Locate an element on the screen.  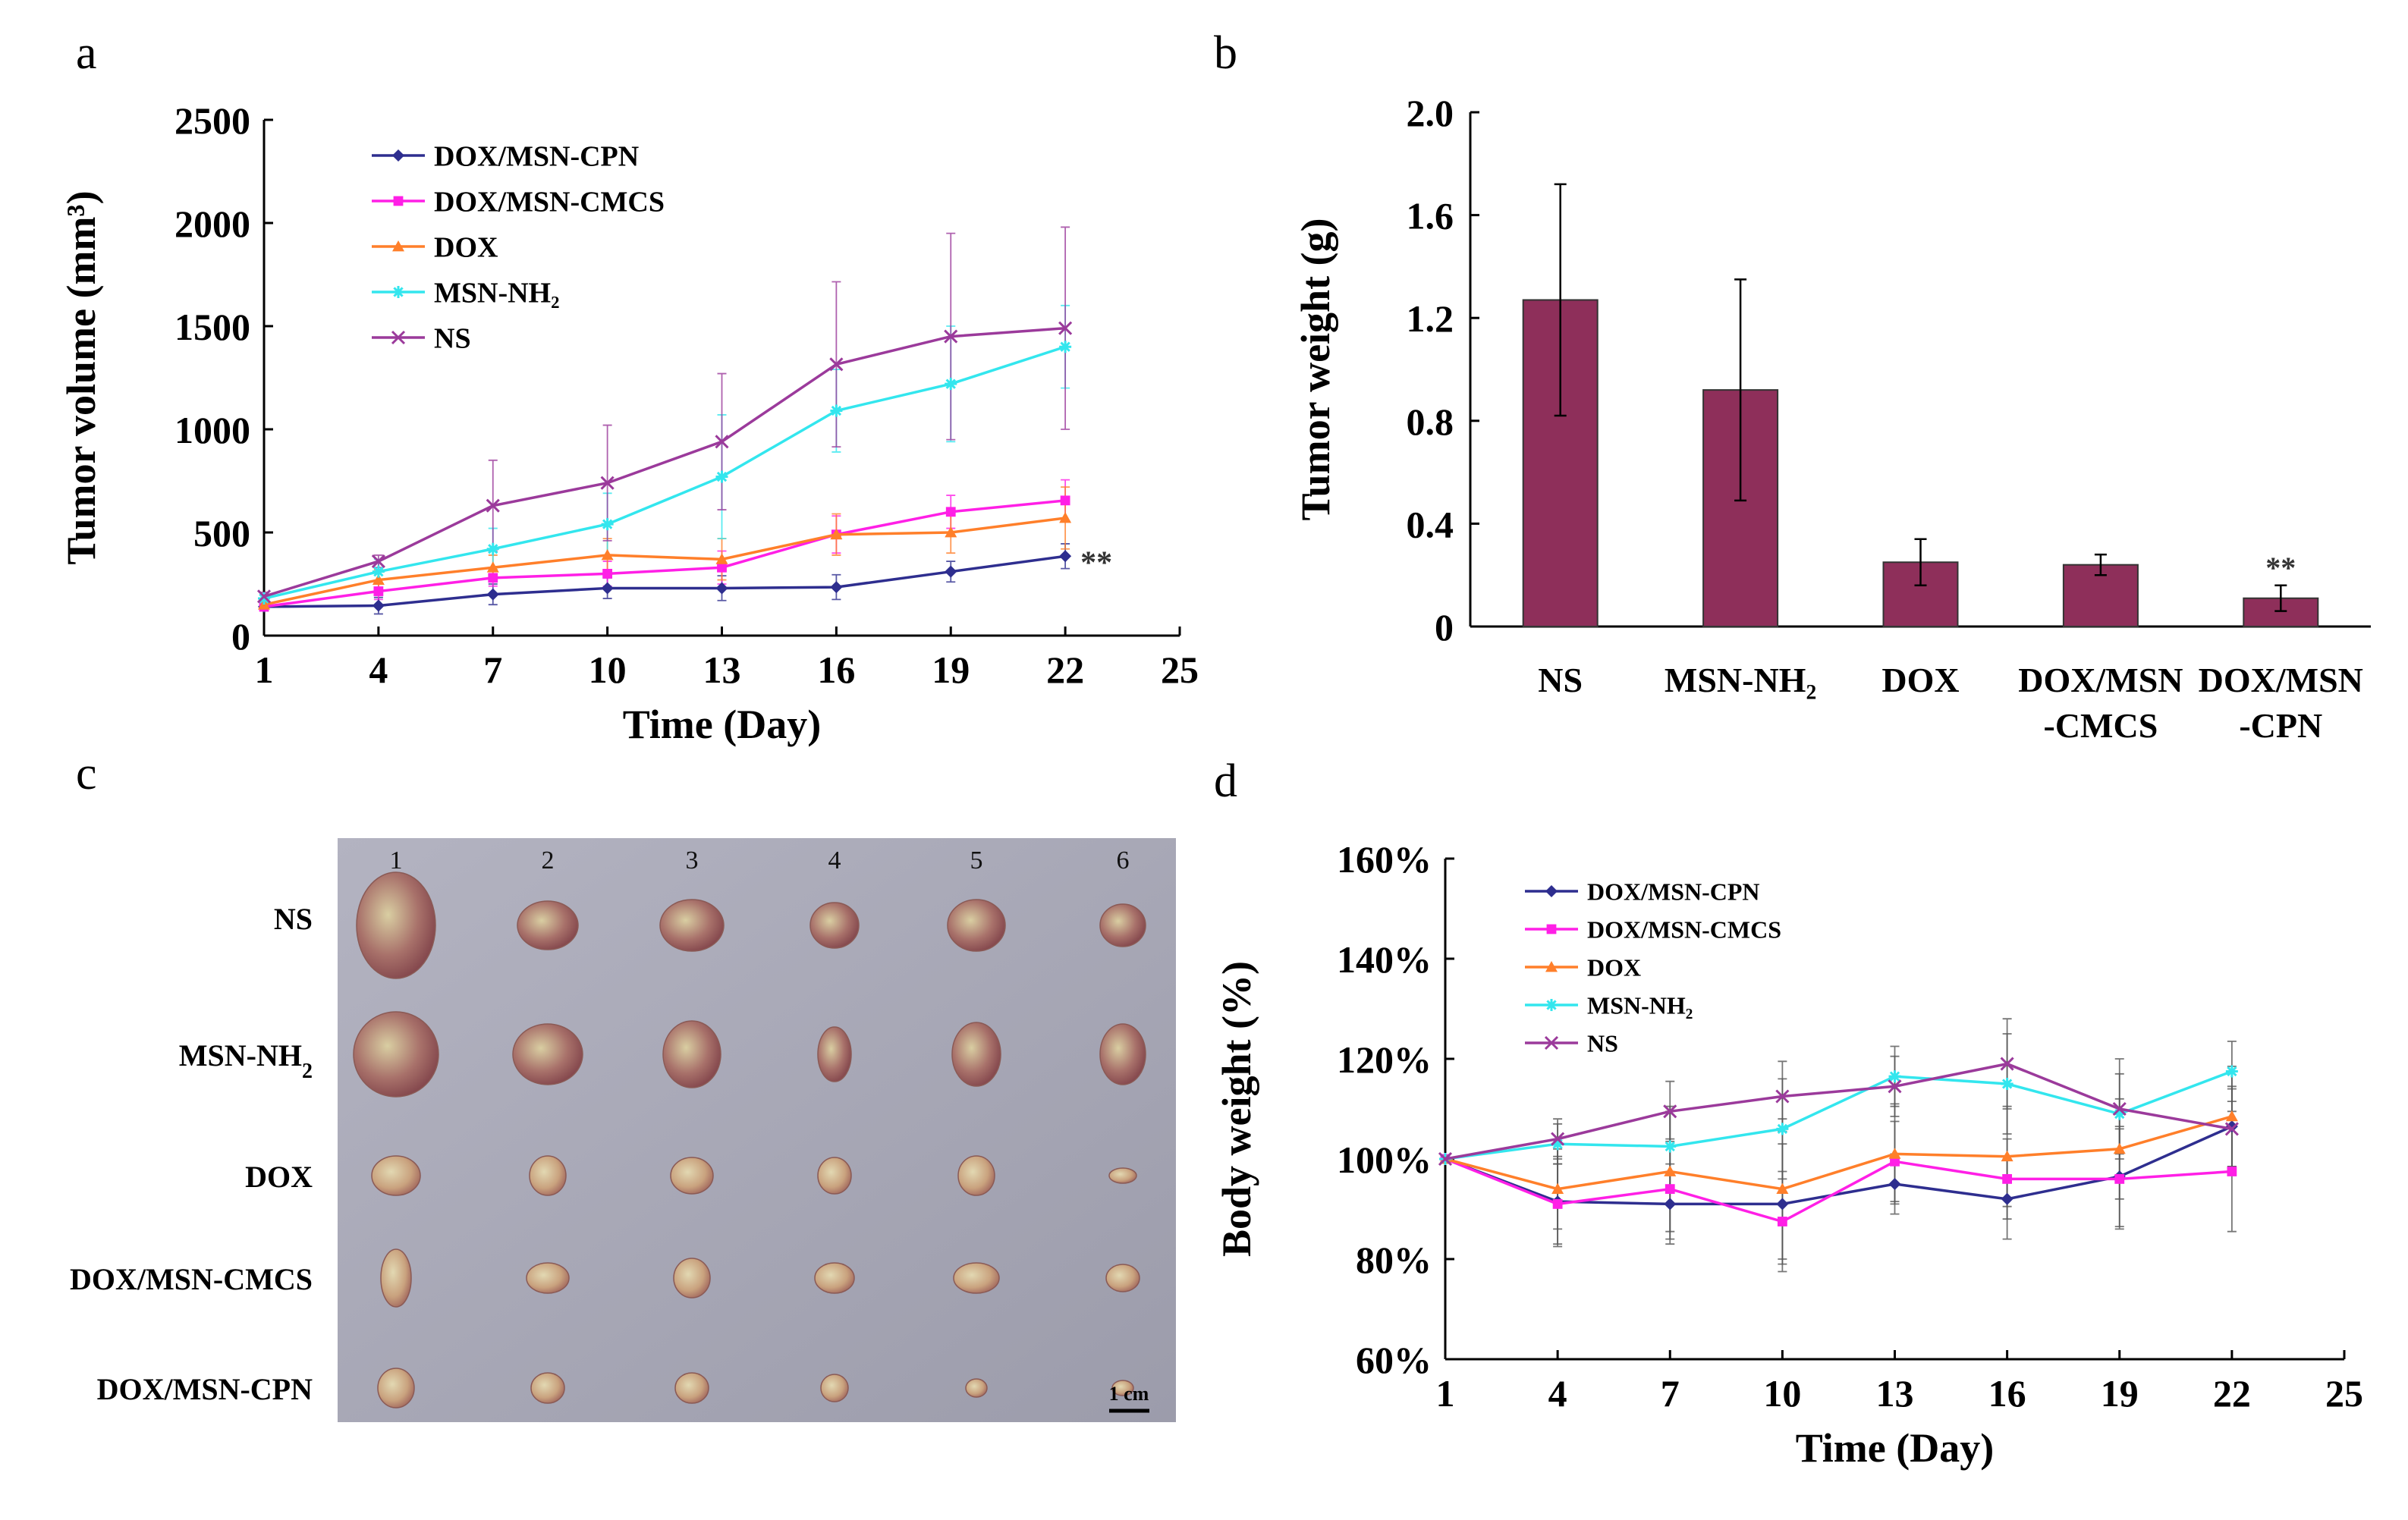
series-line-msn-nh2 is located at coordinates (1839, 1114).